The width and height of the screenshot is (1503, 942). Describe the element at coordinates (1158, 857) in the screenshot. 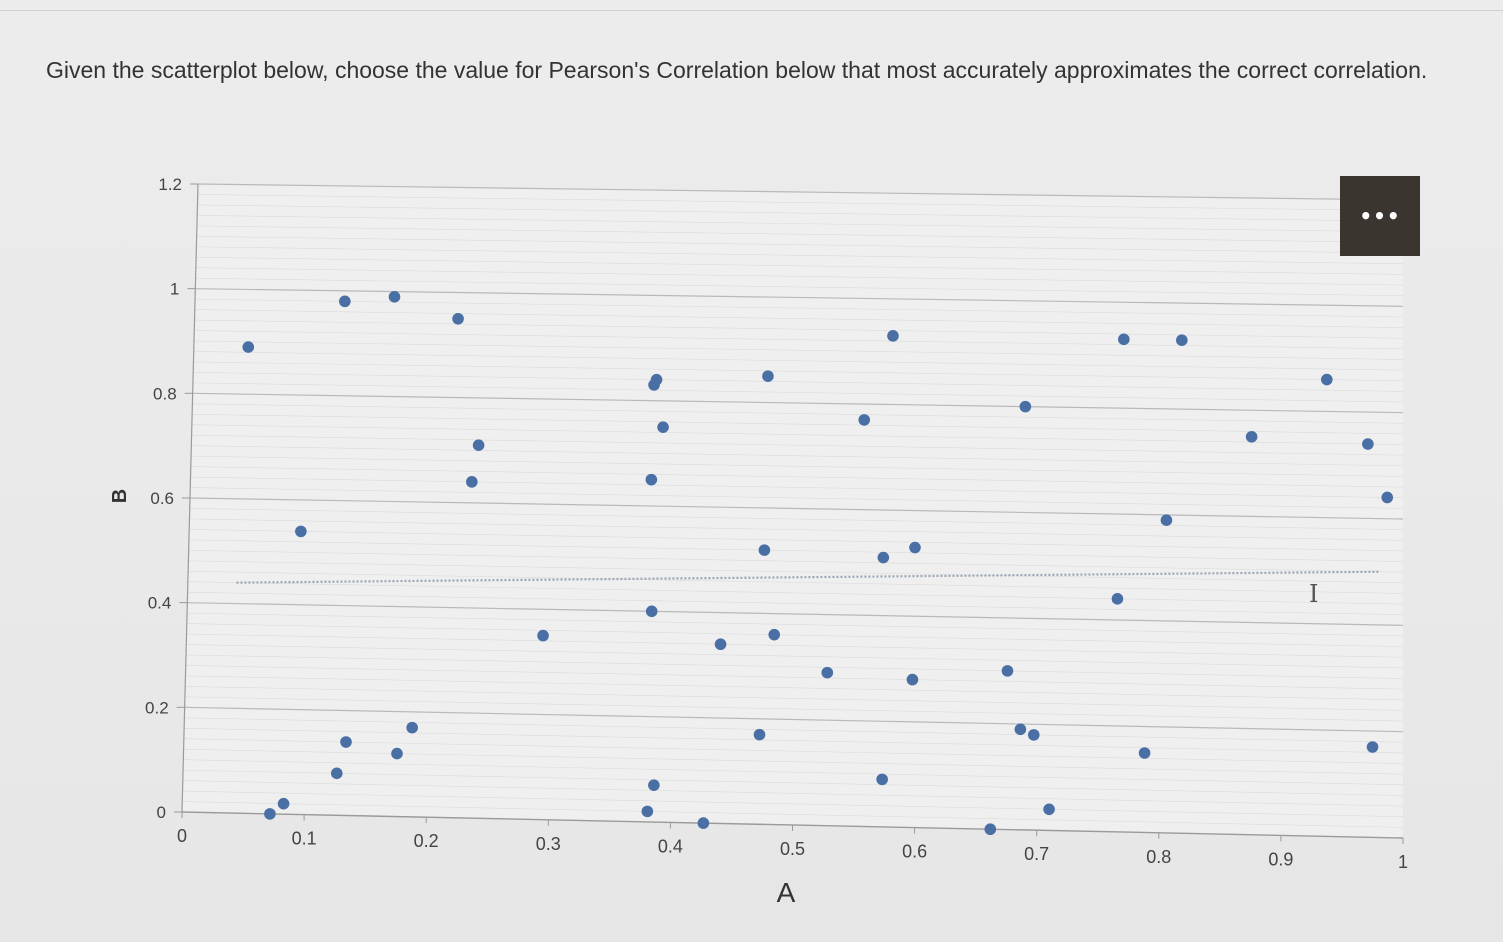

I see `x-tick-label: 0.8` at that location.